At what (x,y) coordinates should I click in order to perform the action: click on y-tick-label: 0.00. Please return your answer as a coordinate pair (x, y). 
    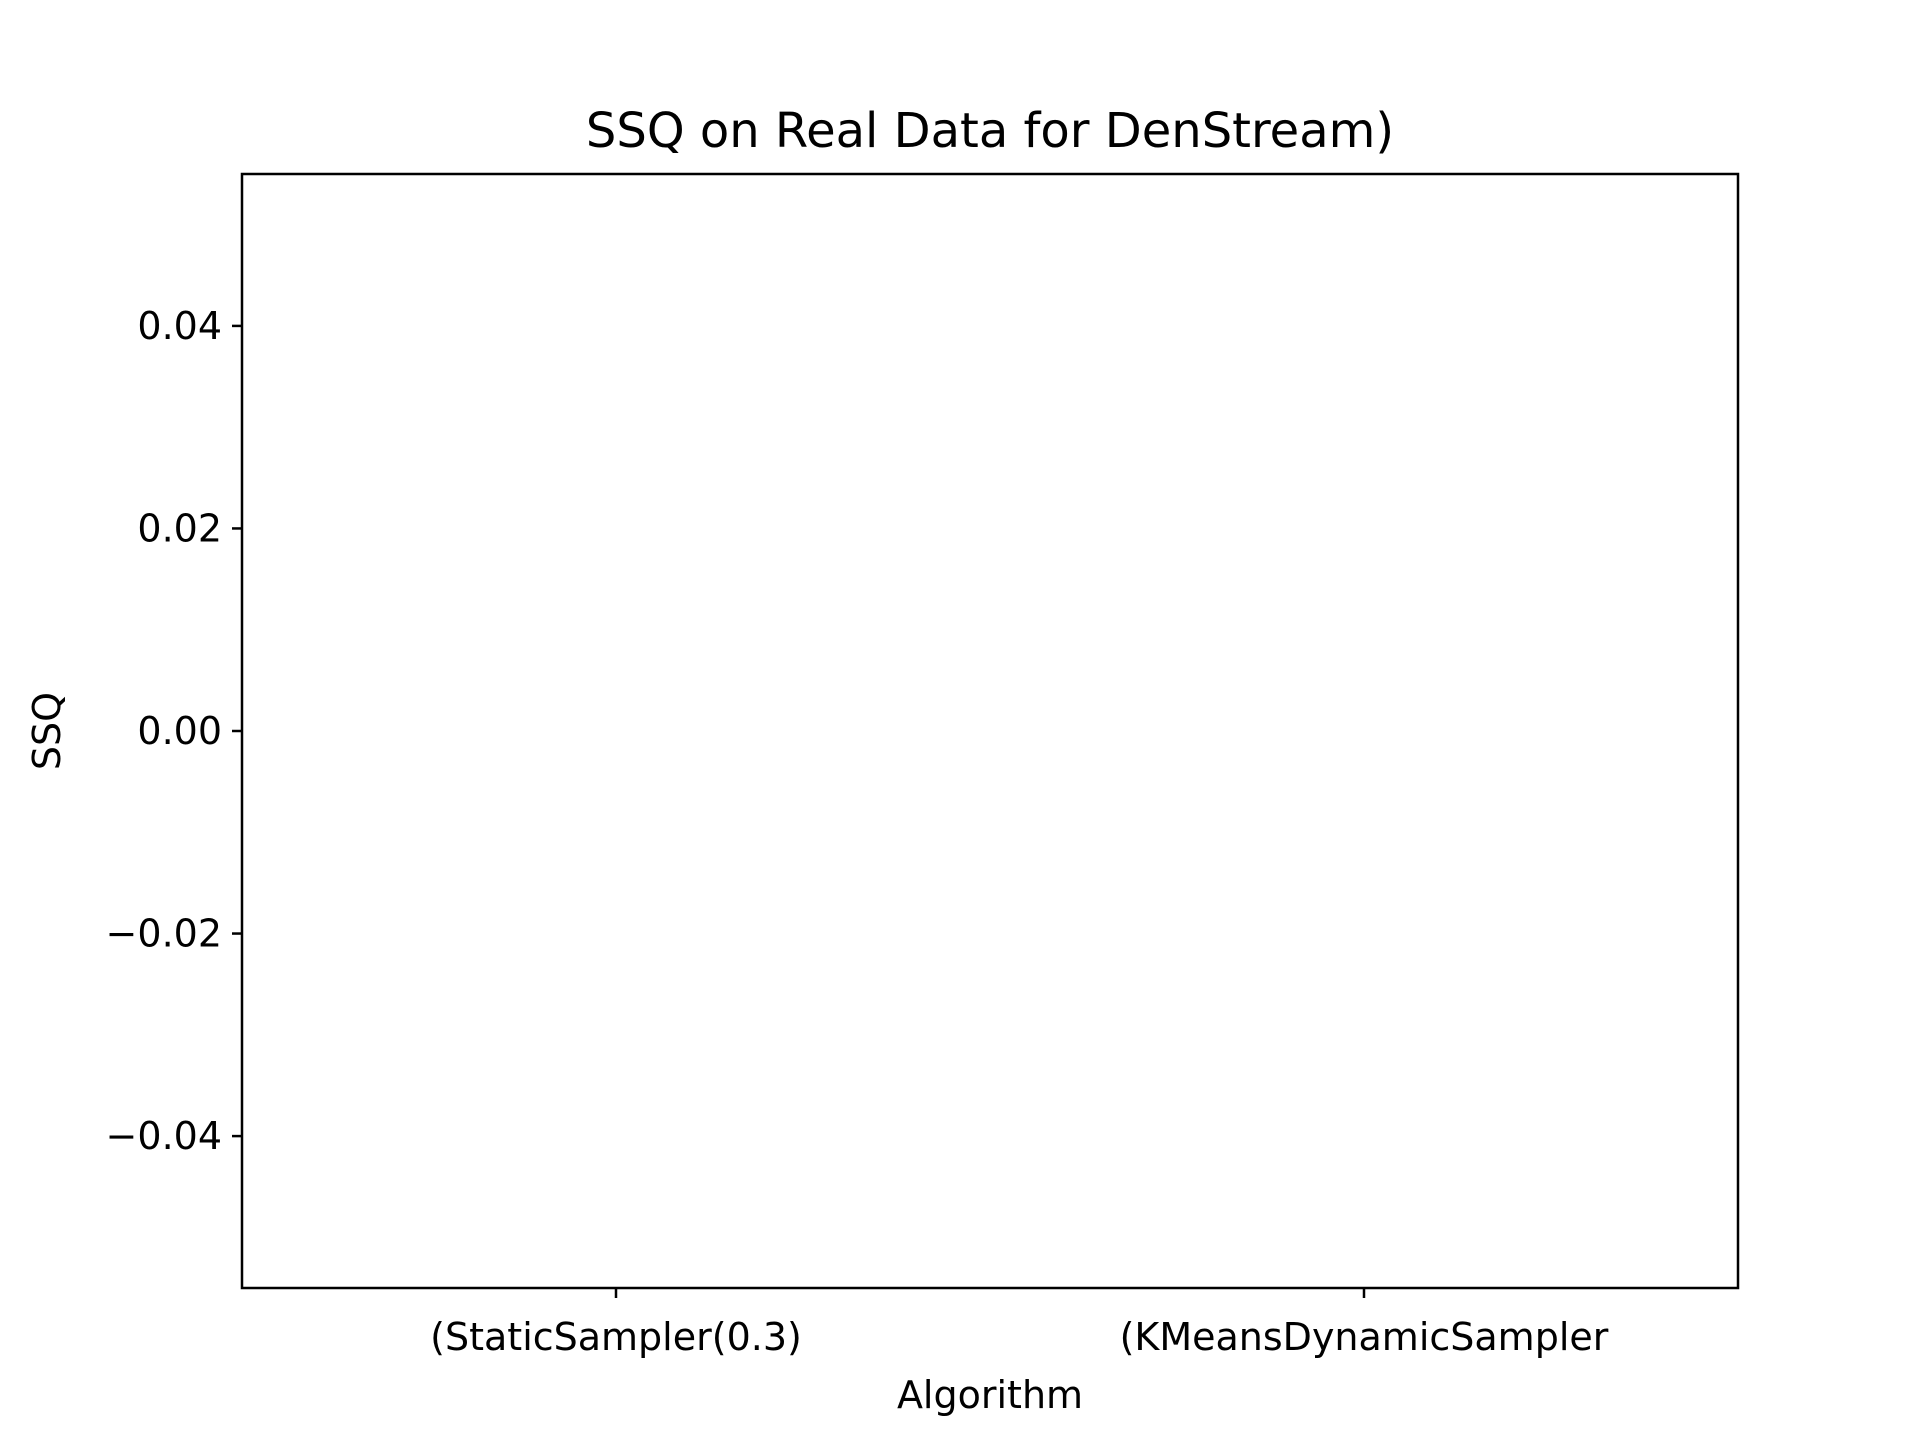
    Looking at the image, I should click on (179, 731).